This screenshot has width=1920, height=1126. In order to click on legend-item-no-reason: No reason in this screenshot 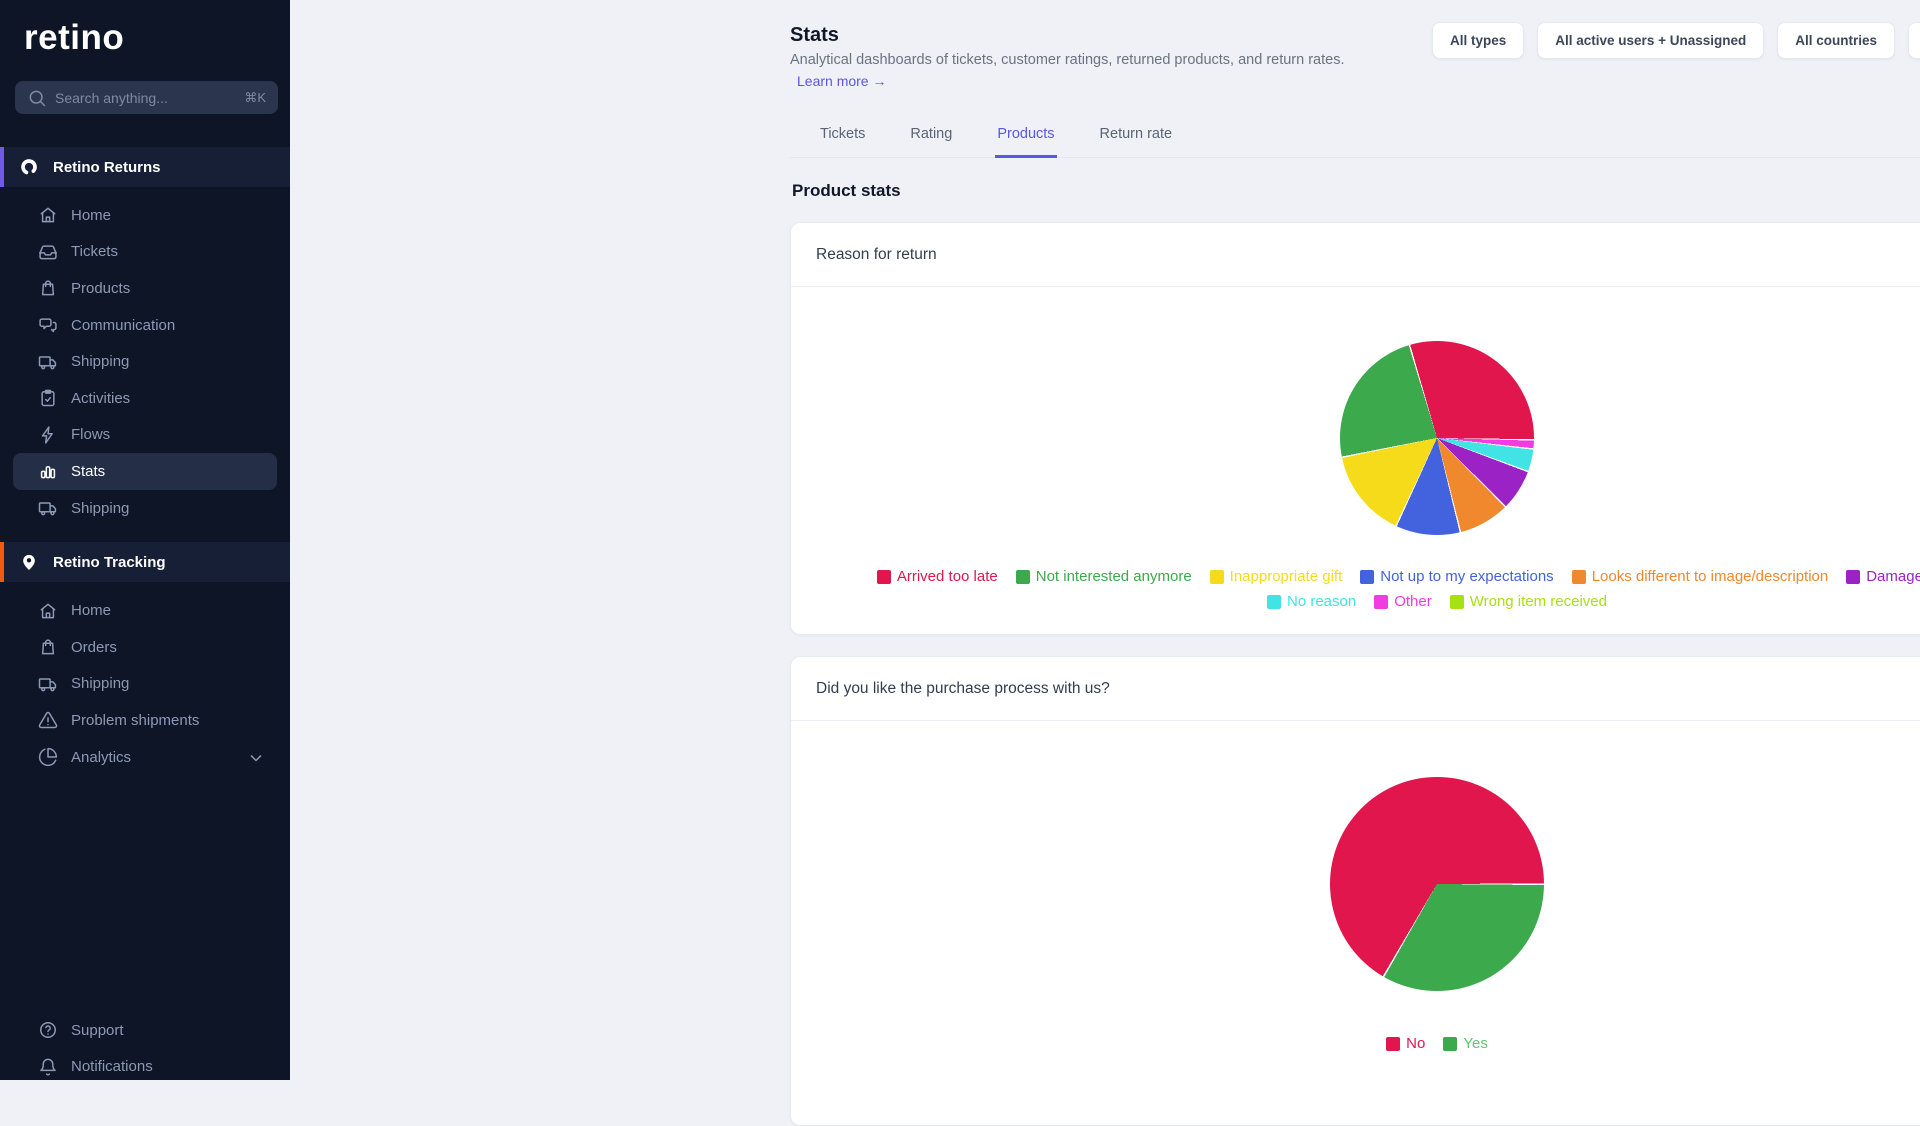, I will do `click(1311, 601)`.